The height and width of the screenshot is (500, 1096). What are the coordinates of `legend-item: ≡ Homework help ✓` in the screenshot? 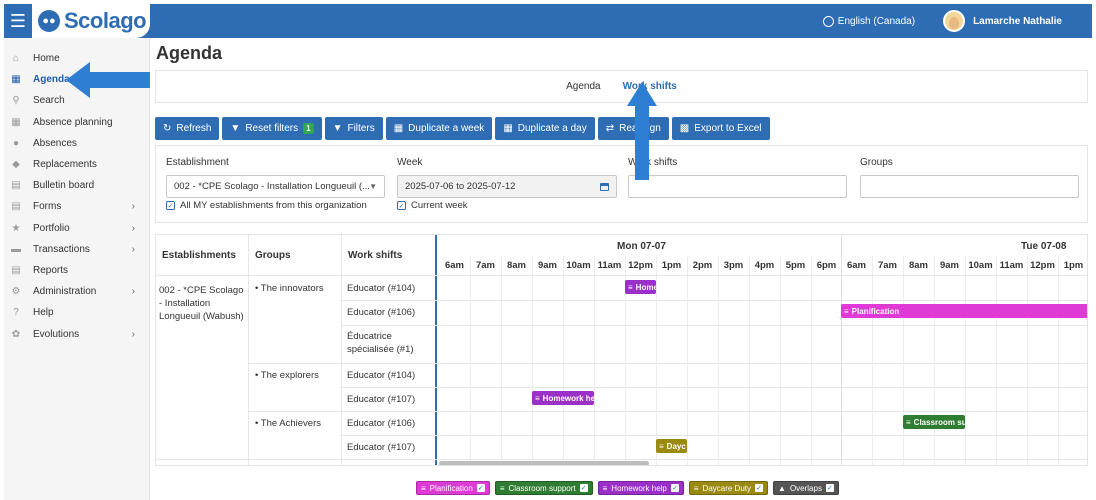 It's located at (640, 488).